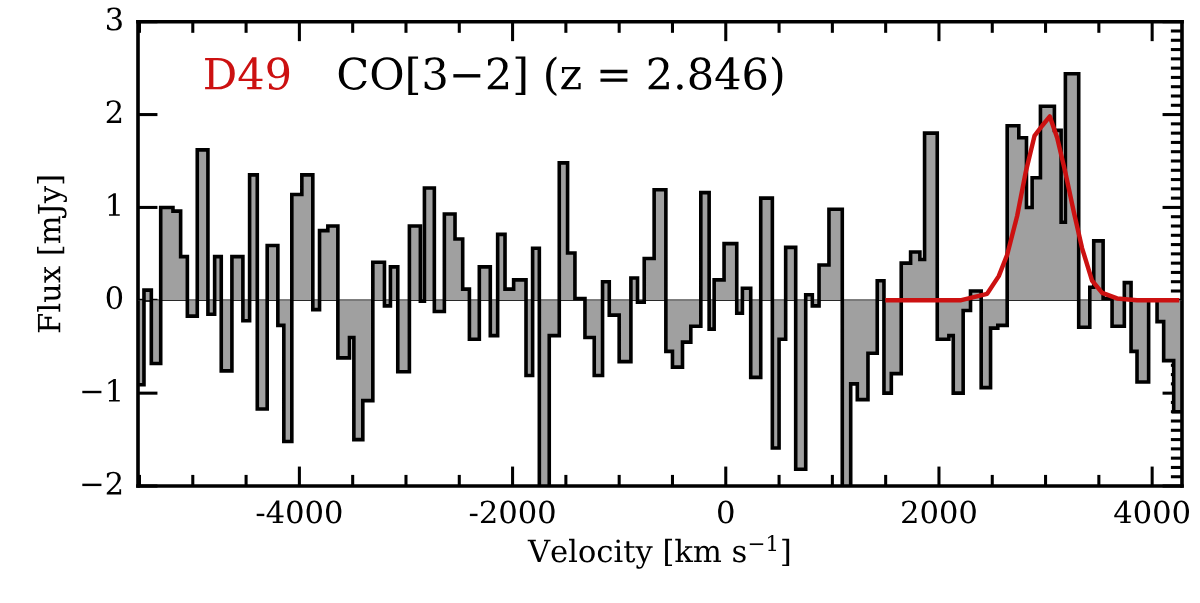 The image size is (1200, 603). I want to click on x-tick-label: 0, so click(726, 512).